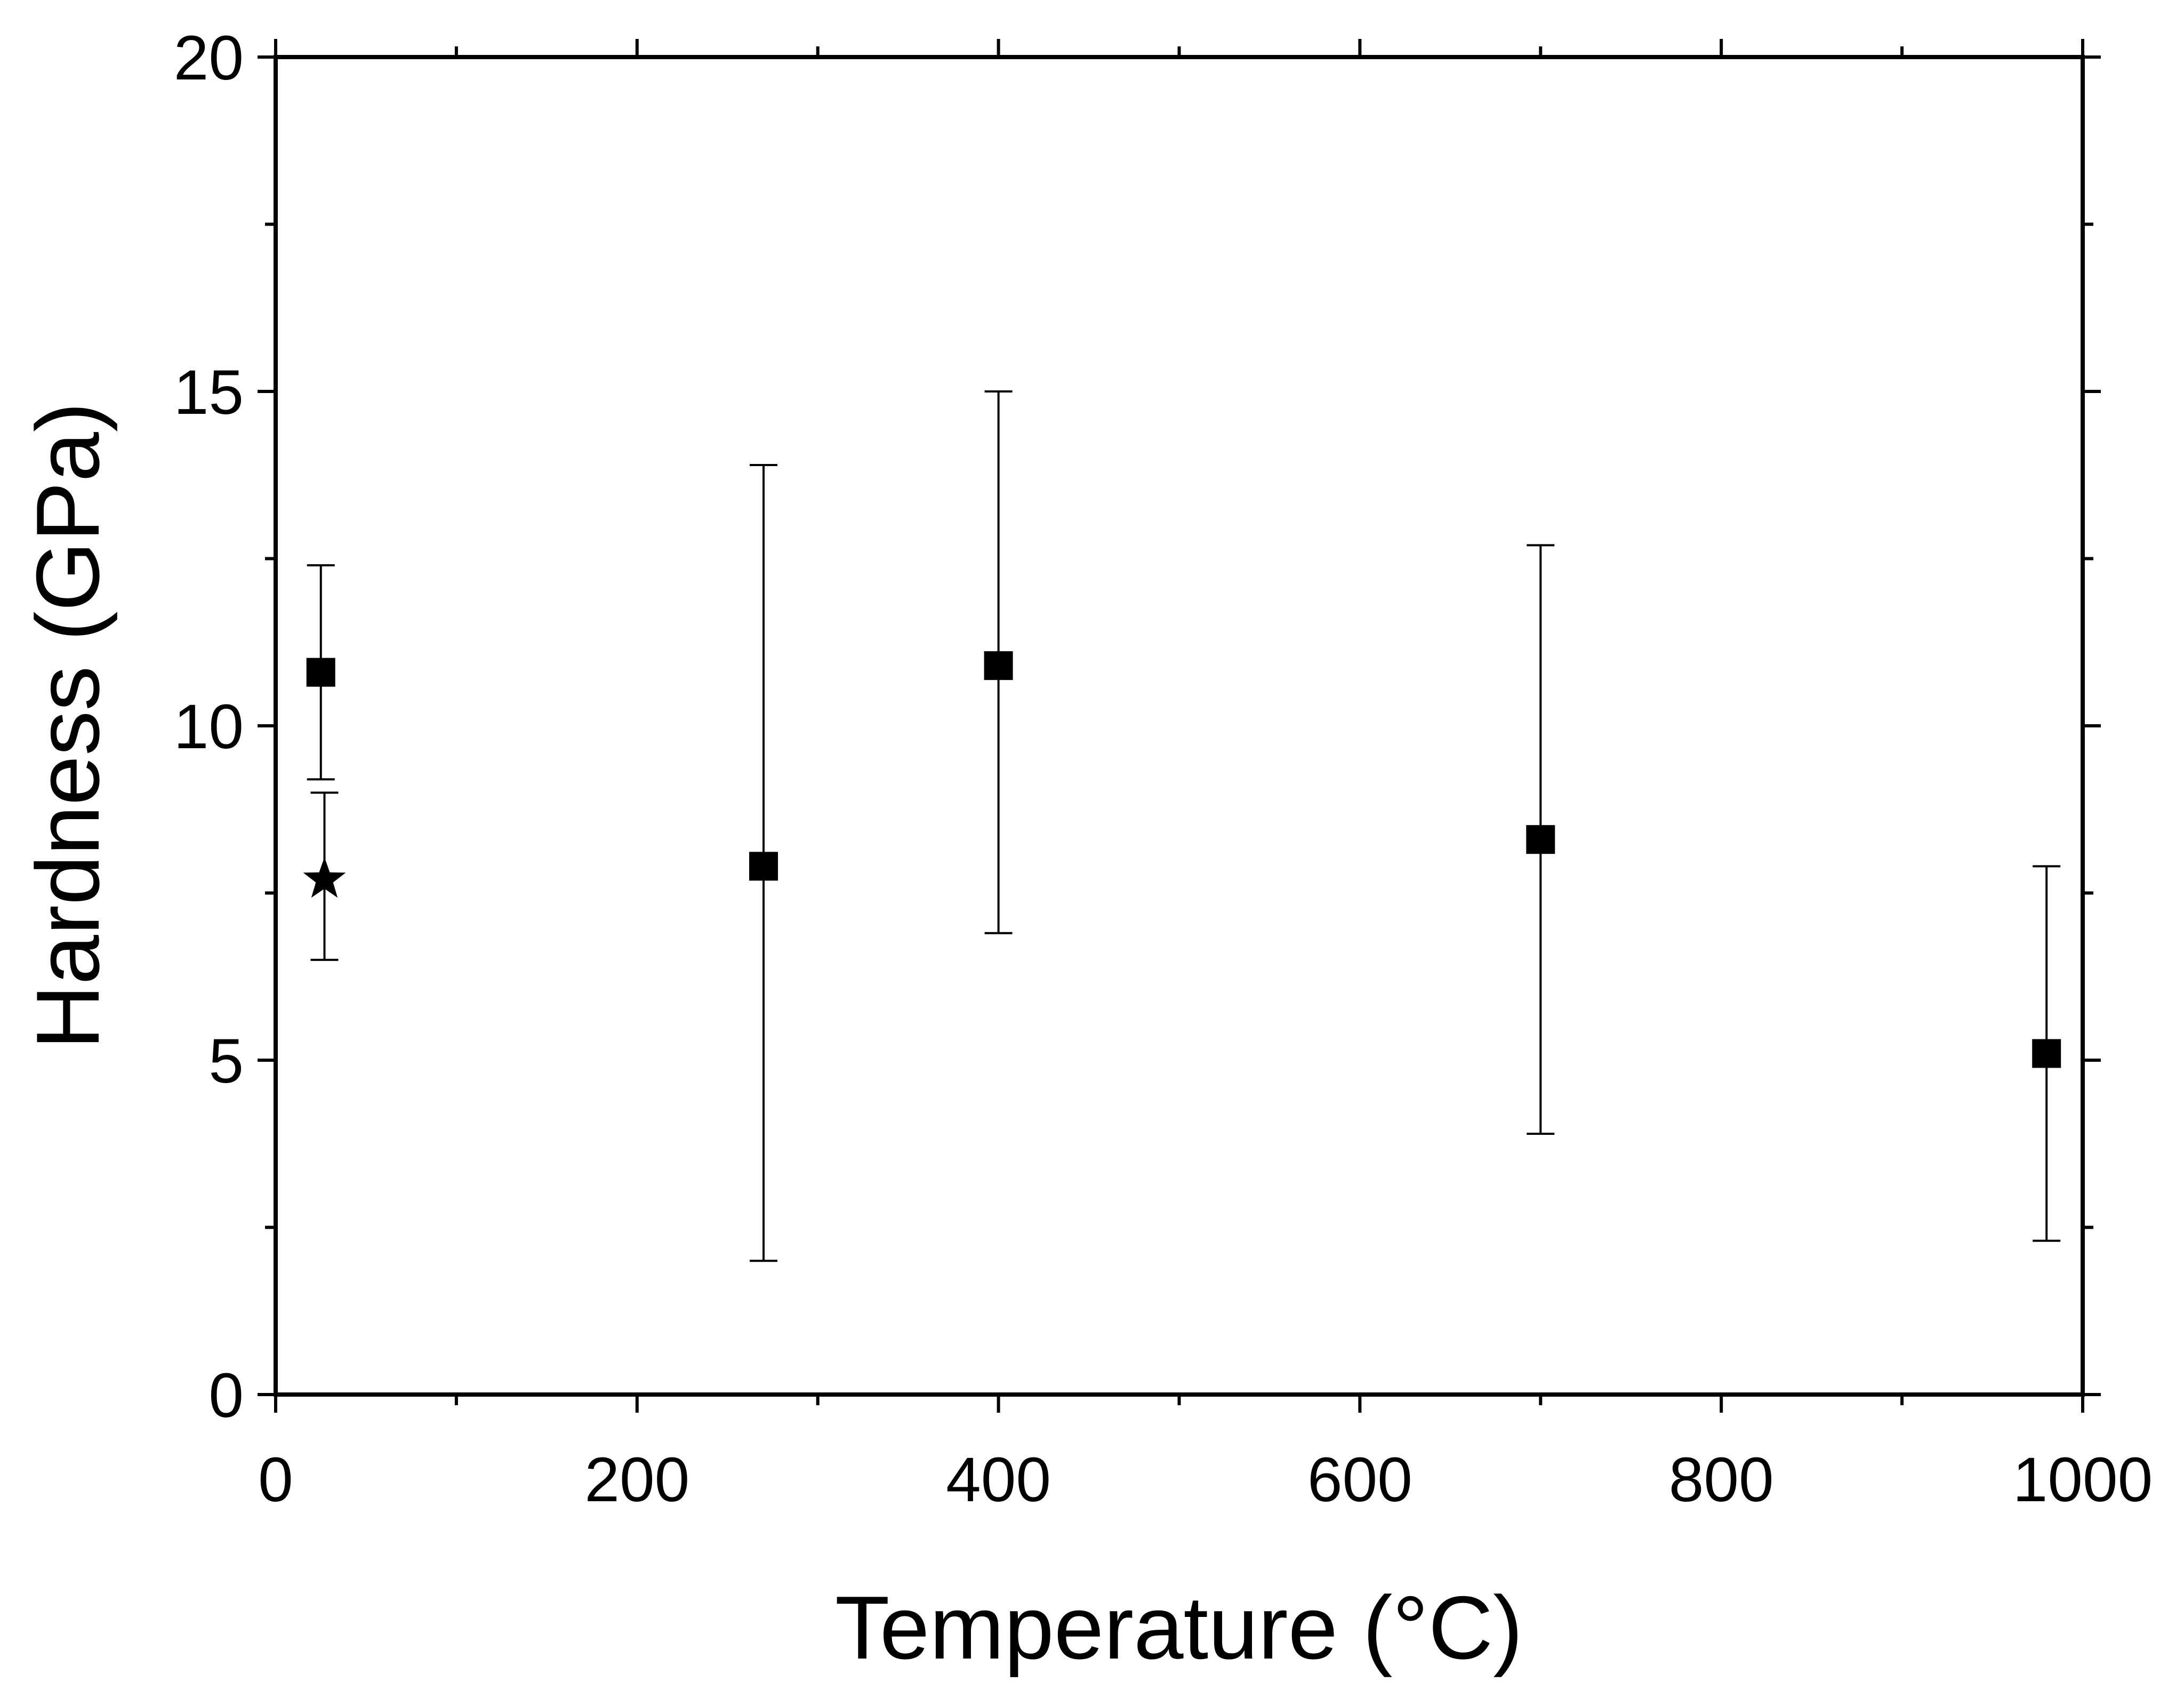  Describe the element at coordinates (2083, 1480) in the screenshot. I see `x-tick-label: 1000` at that location.